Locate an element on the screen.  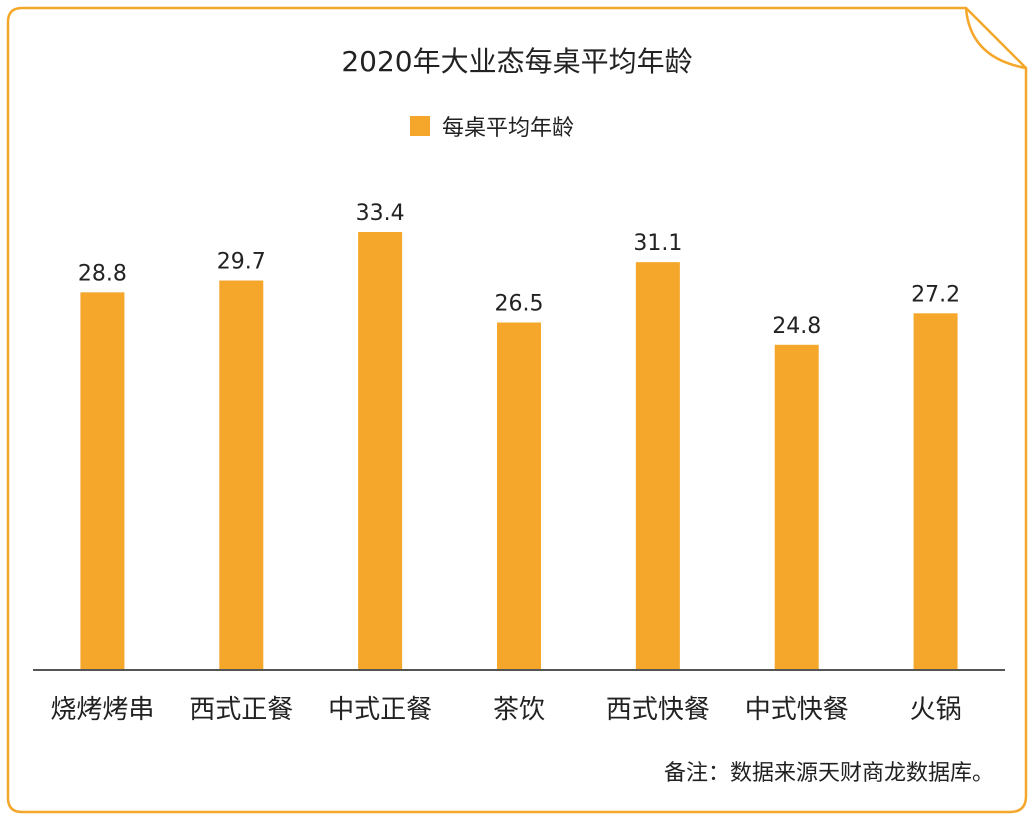
category-label-3: 中式正餐 is located at coordinates (380, 710).